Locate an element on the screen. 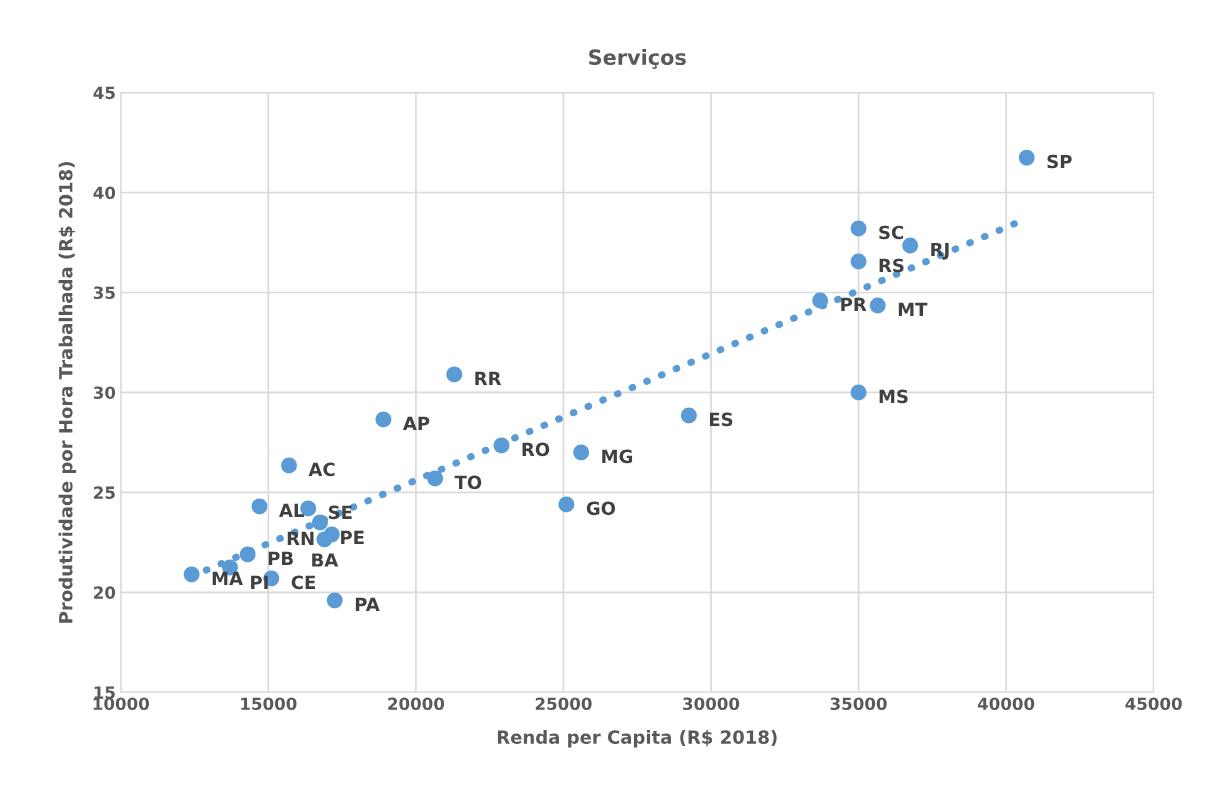 The width and height of the screenshot is (1208, 805). x-tick-label: 15000 is located at coordinates (269, 704).